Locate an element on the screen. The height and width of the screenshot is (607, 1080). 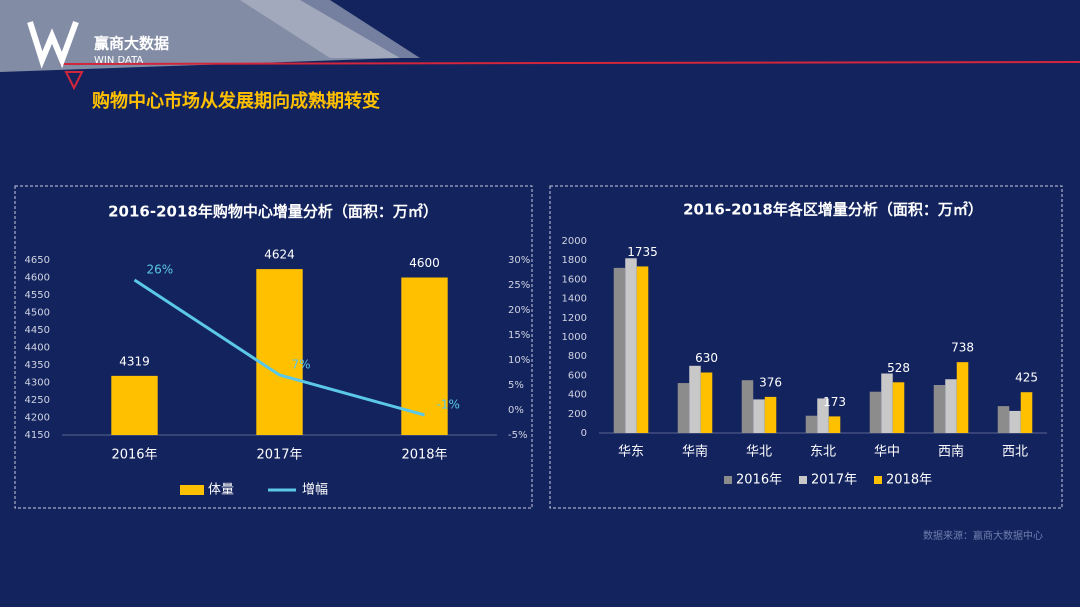
y-tick-label: 1000 is located at coordinates (574, 337).